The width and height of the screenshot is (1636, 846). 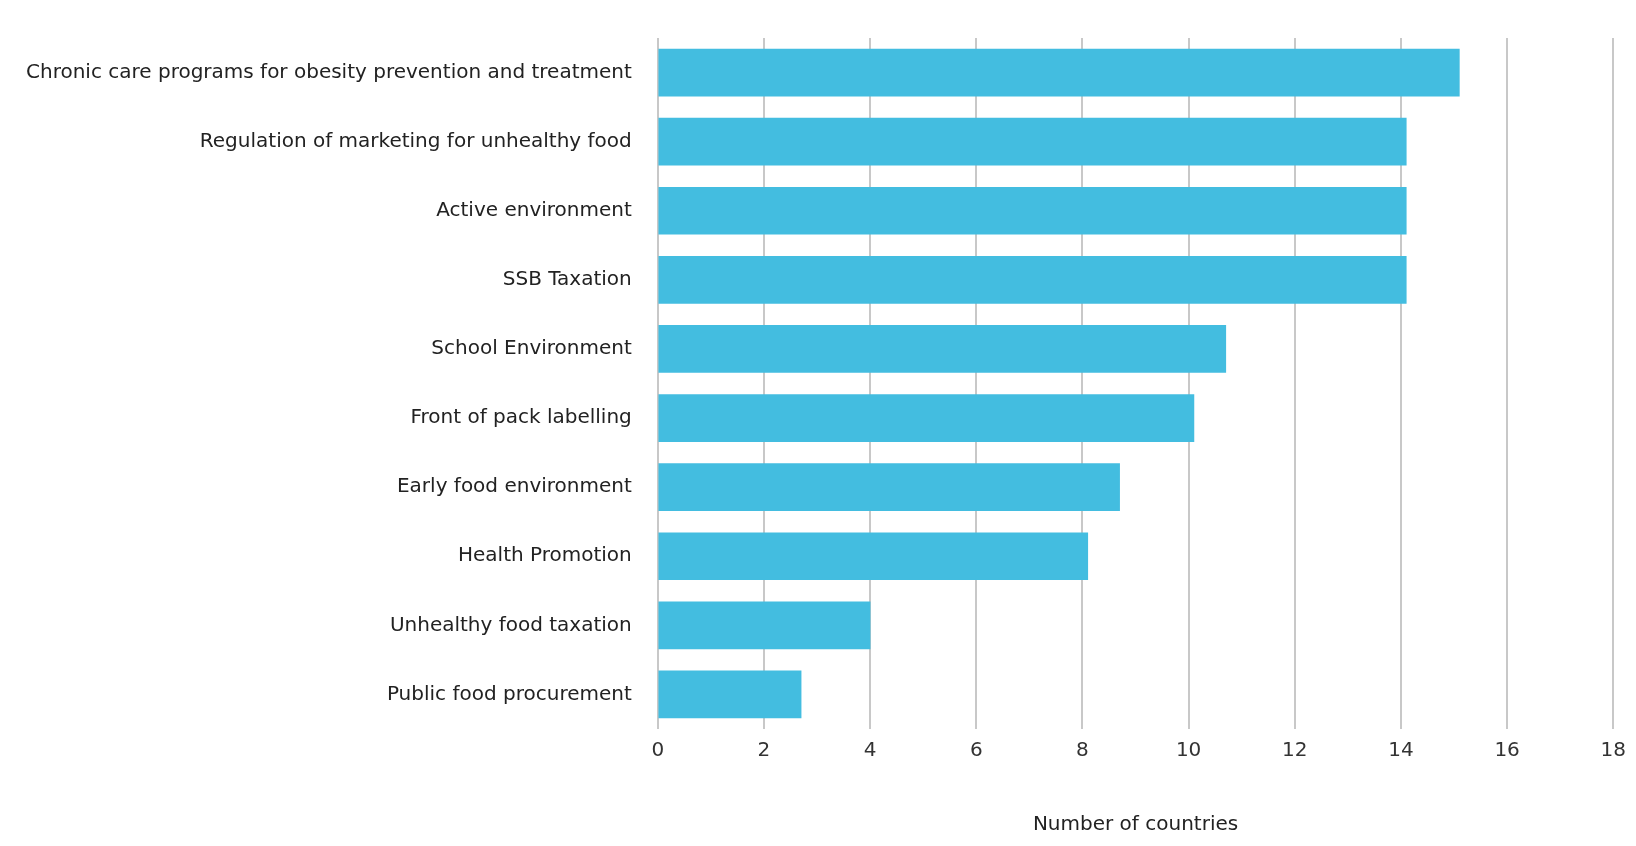 What do you see at coordinates (658, 749) in the screenshot?
I see `x-tick-label: 0` at bounding box center [658, 749].